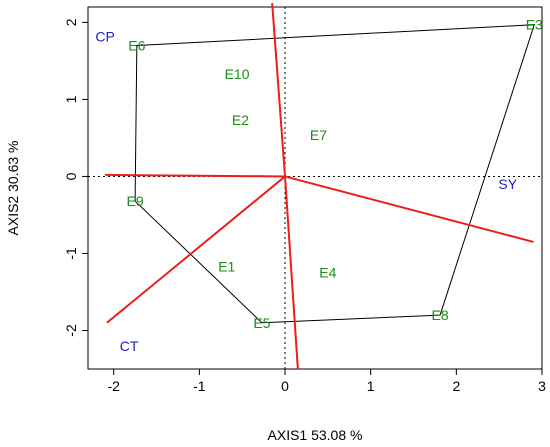  What do you see at coordinates (240, 120) in the screenshot?
I see `genotype-label-e2: E2` at bounding box center [240, 120].